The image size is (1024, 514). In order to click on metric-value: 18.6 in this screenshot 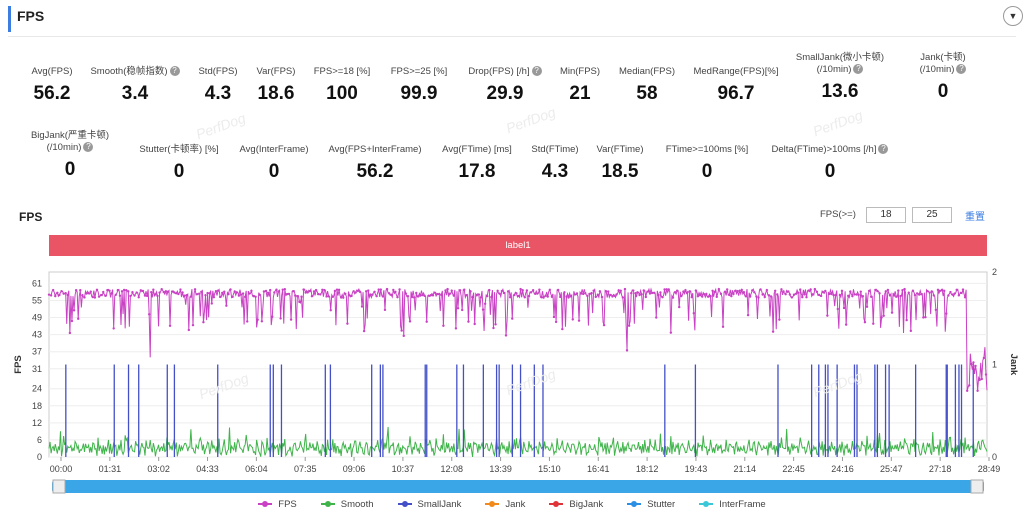, I will do `click(276, 93)`.